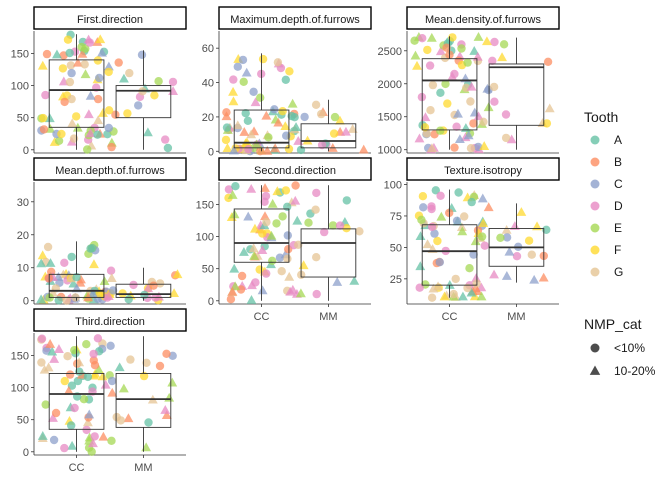 This screenshot has width=672, height=485. What do you see at coordinates (618, 228) in the screenshot?
I see `legend-item-label: E` at bounding box center [618, 228].